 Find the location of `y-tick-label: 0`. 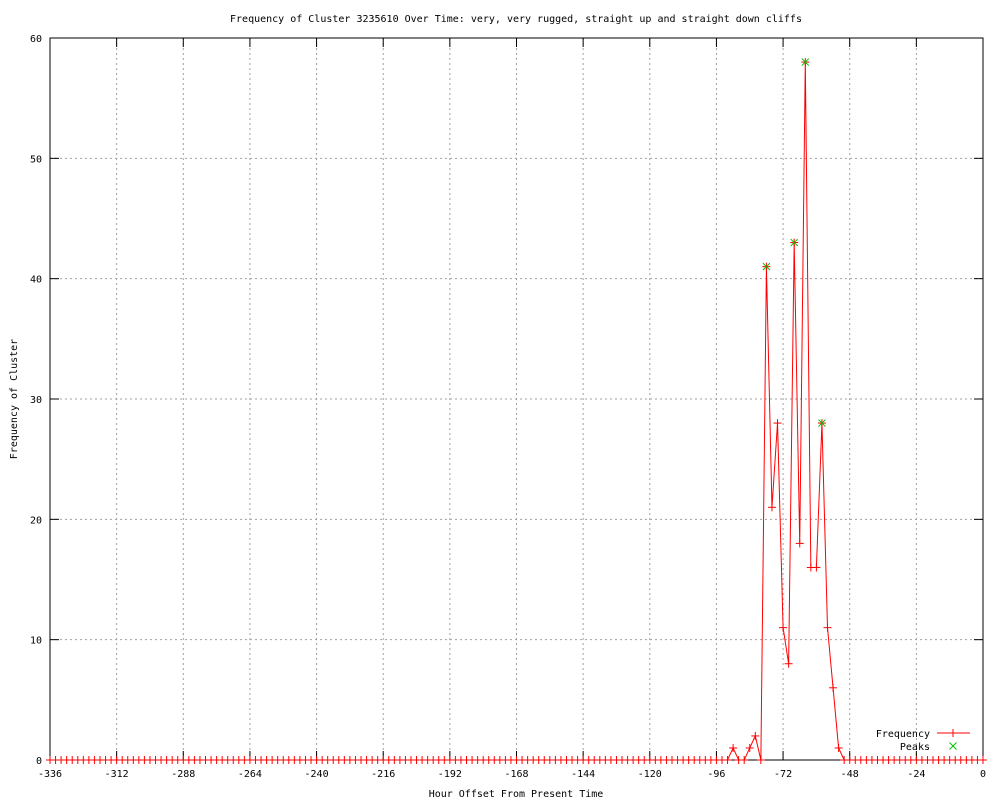

y-tick-label: 0 is located at coordinates (39, 761).